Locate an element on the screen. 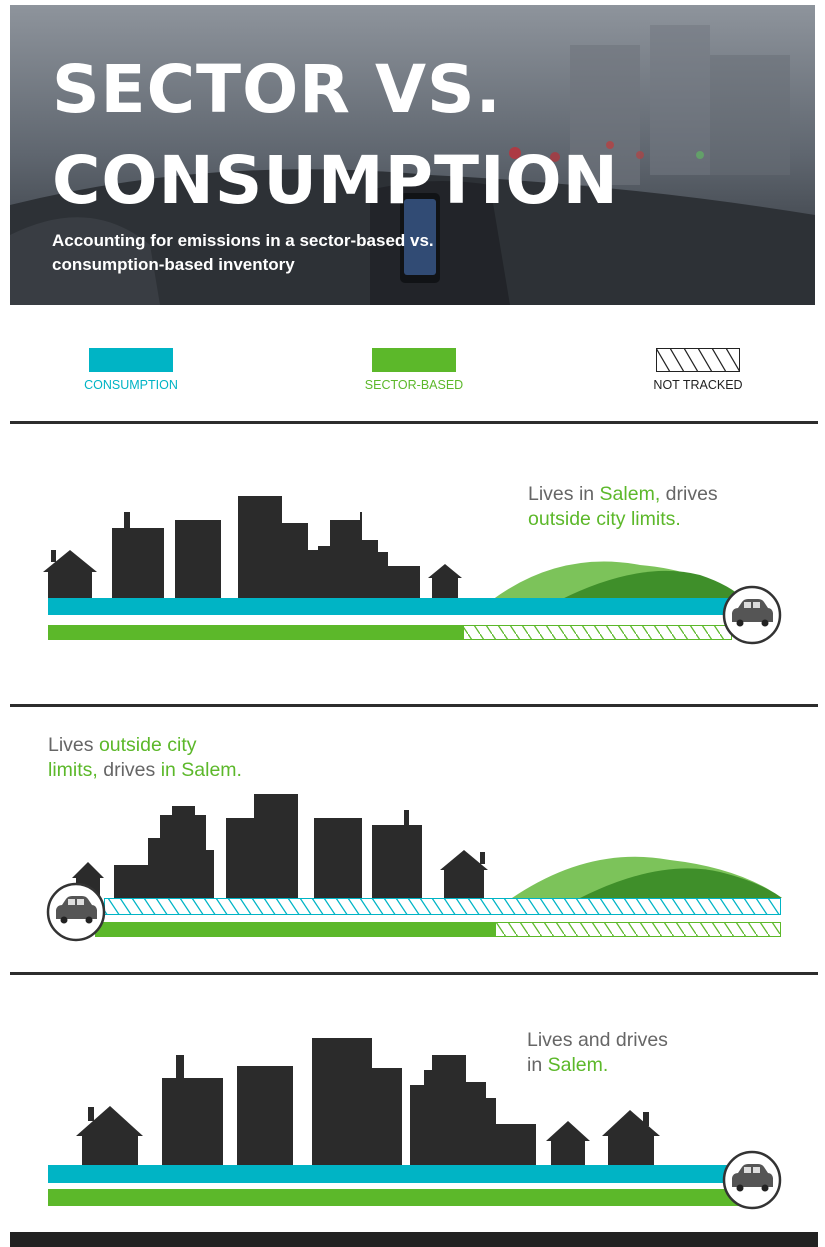 The height and width of the screenshot is (1247, 825). caption-text: Lives is located at coordinates (73, 745).